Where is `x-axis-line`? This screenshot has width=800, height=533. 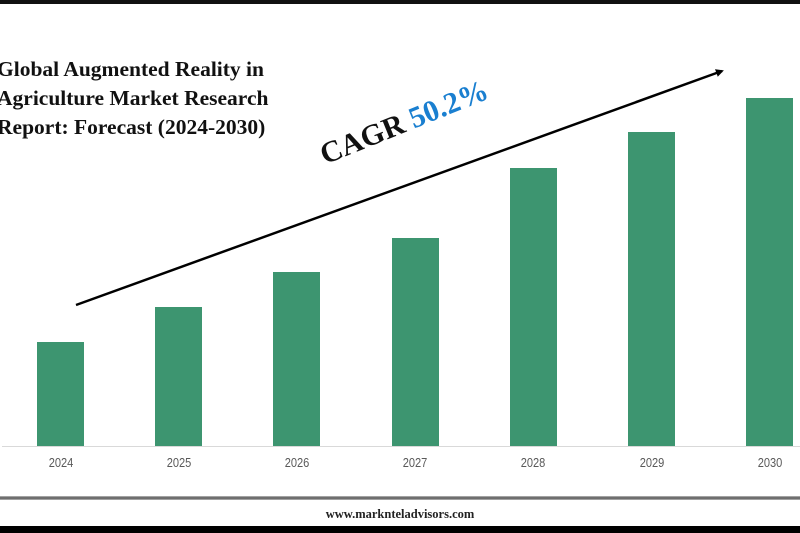
x-axis-line is located at coordinates (401, 446).